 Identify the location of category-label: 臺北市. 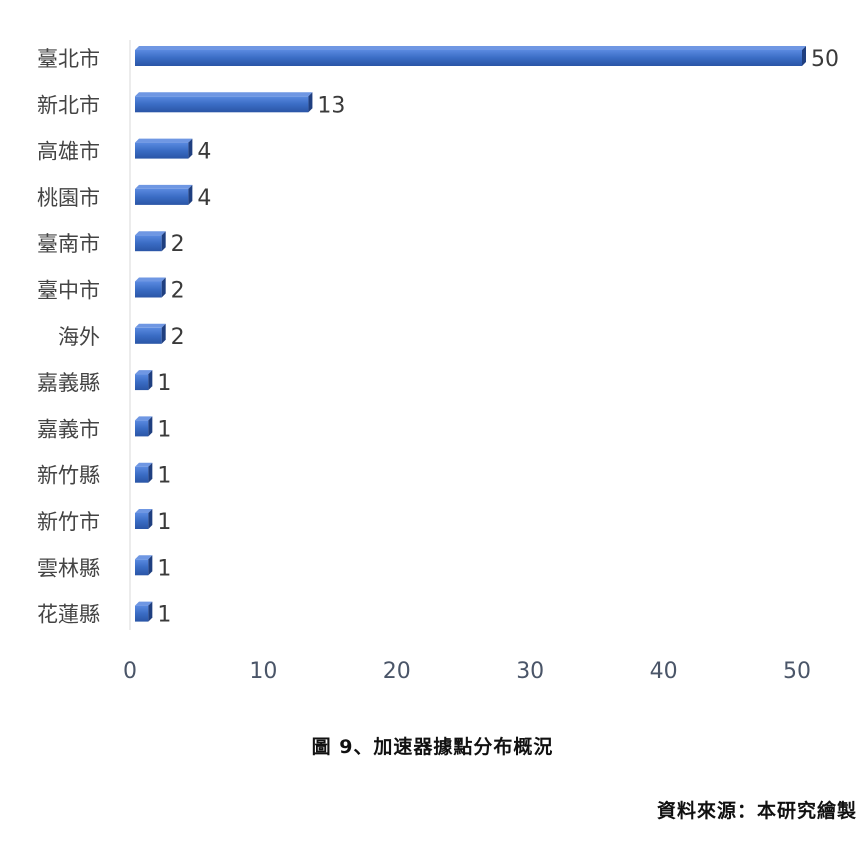
(68, 59).